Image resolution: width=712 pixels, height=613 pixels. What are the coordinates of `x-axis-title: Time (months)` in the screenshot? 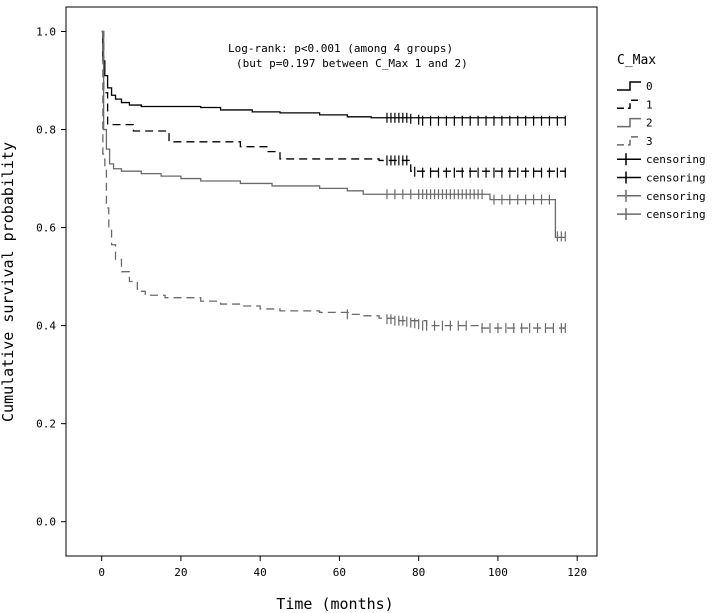 It's located at (334, 604).